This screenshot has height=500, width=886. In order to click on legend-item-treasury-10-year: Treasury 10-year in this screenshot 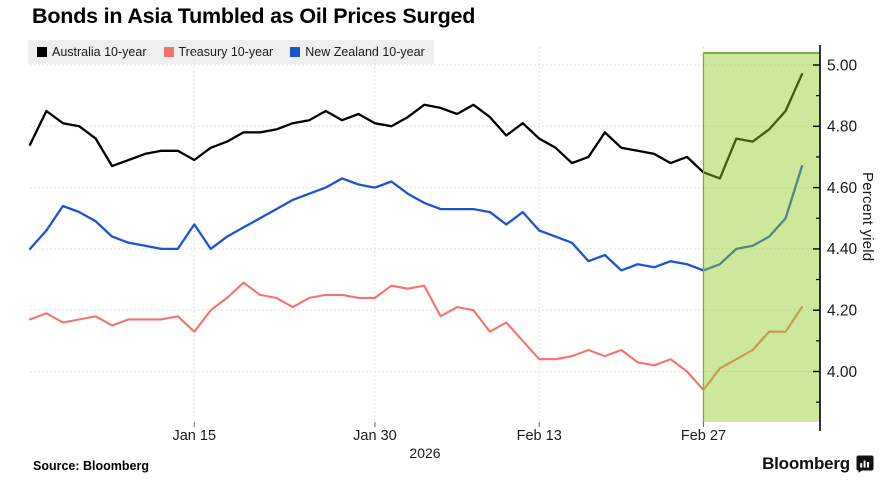, I will do `click(218, 52)`.